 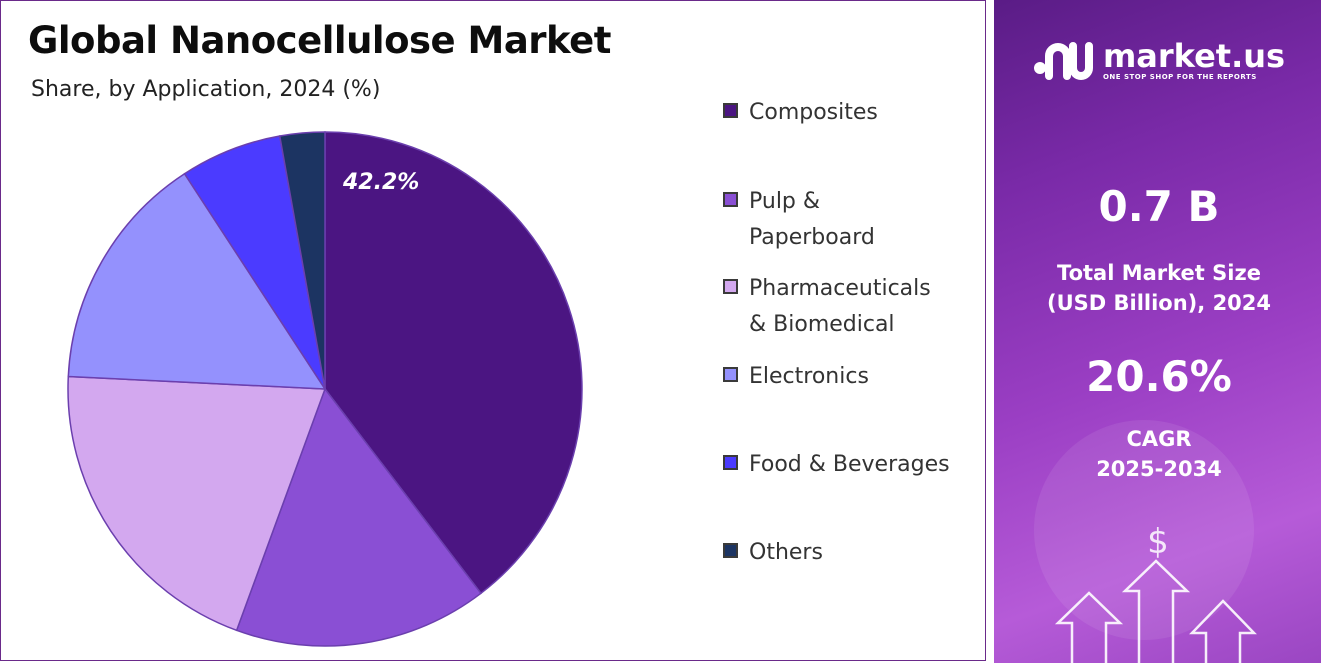 I want to click on chart-subtitle: Share, by Application, 2024 (%), so click(x=206, y=89).